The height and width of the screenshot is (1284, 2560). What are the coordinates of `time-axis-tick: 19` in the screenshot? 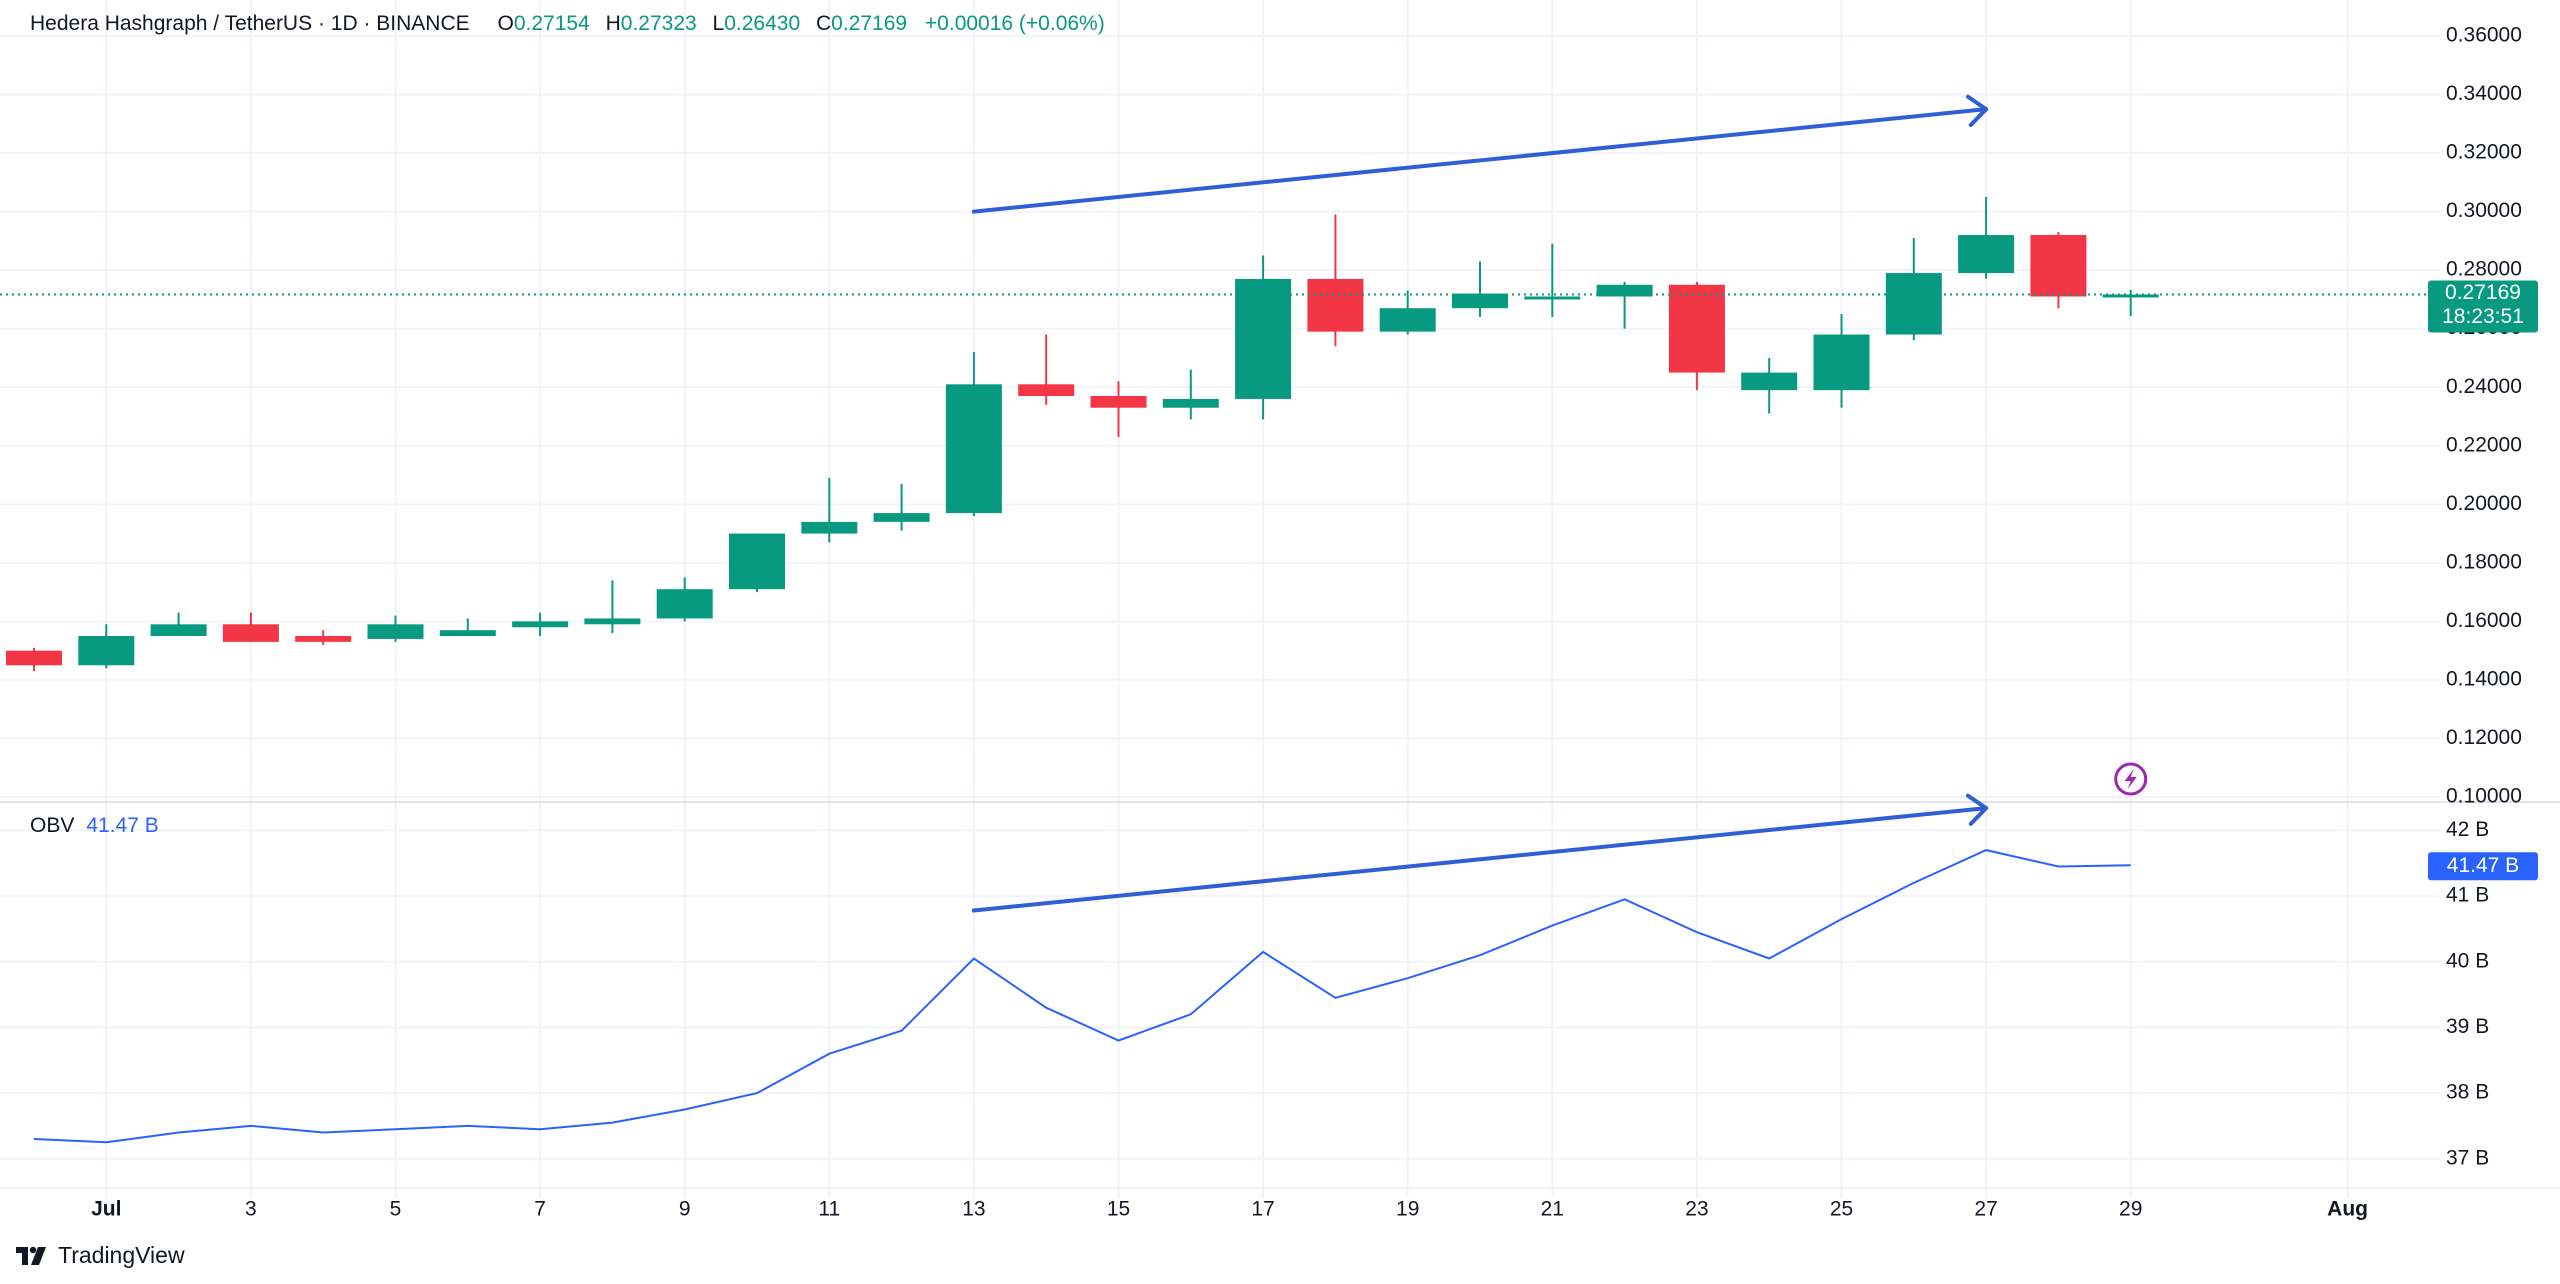 It's located at (1407, 1209).